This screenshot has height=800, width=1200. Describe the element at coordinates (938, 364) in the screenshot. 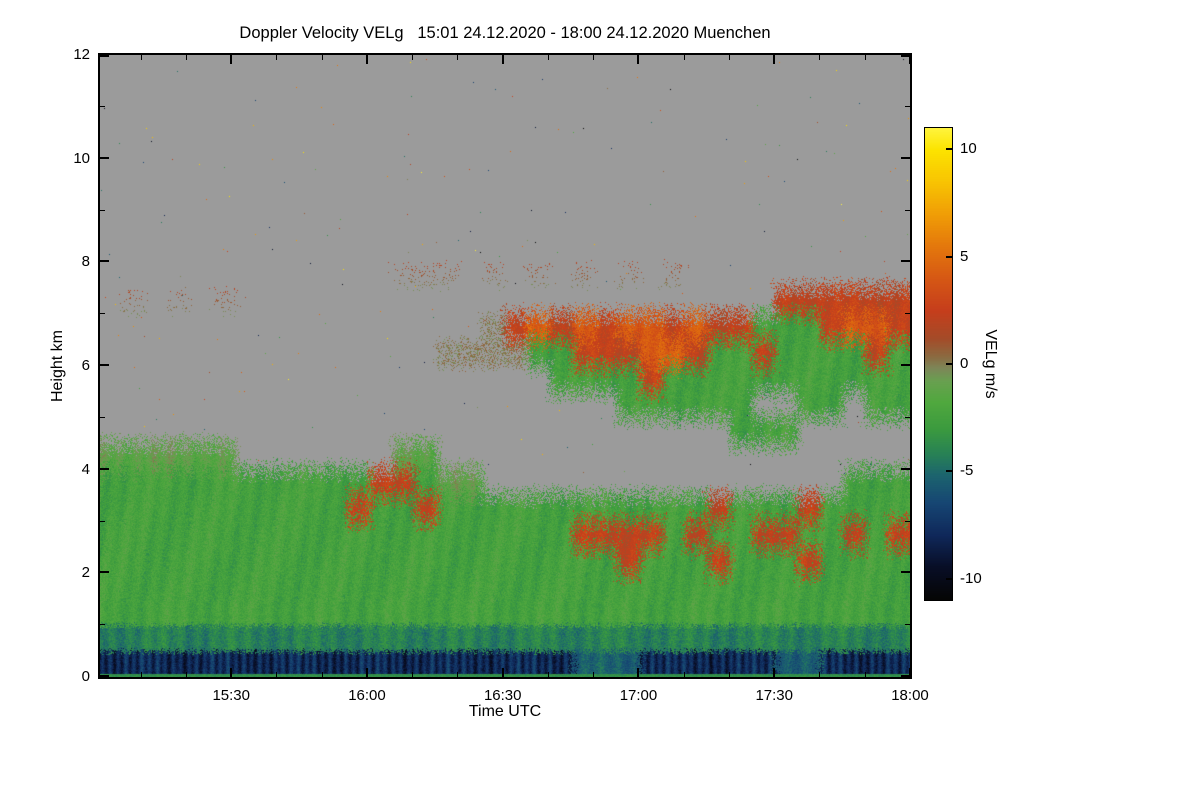

I see `colorbar` at that location.